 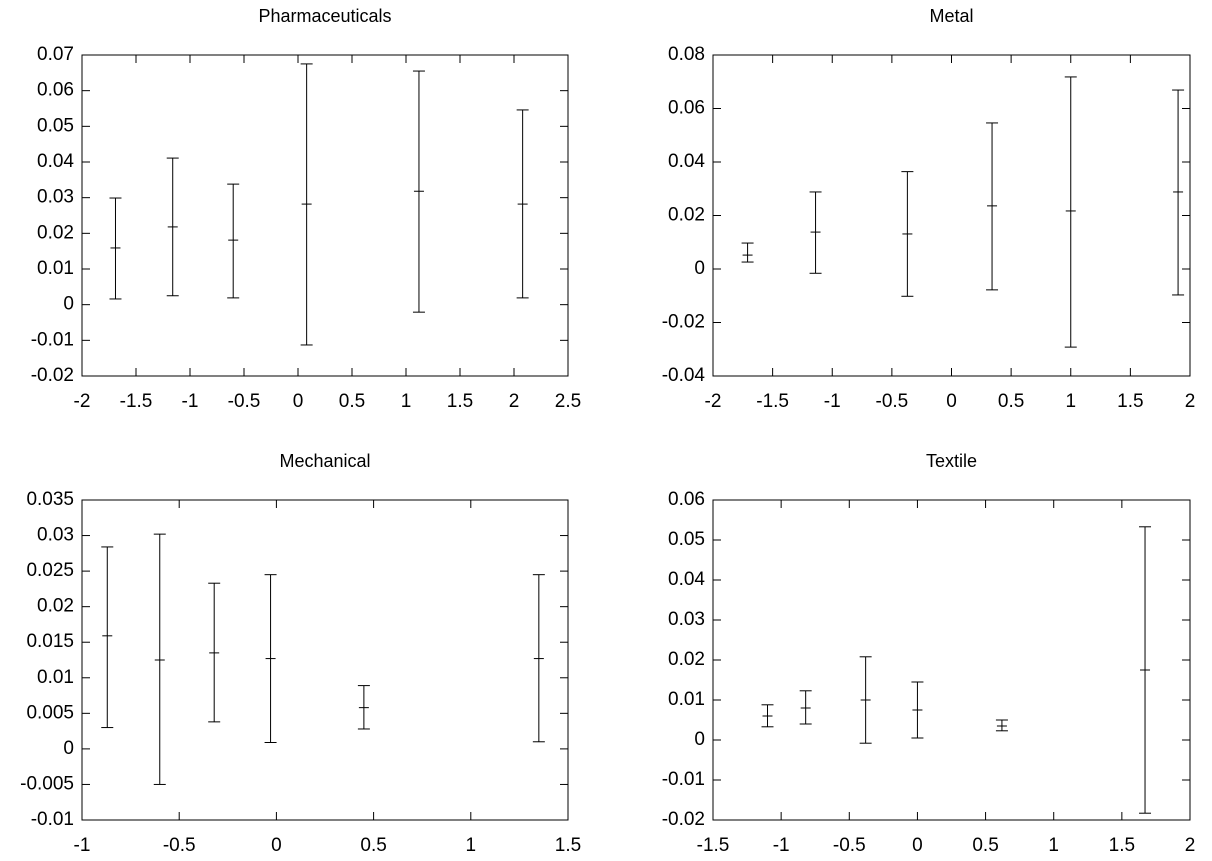 I want to click on chart-title: Textile, so click(x=951, y=461).